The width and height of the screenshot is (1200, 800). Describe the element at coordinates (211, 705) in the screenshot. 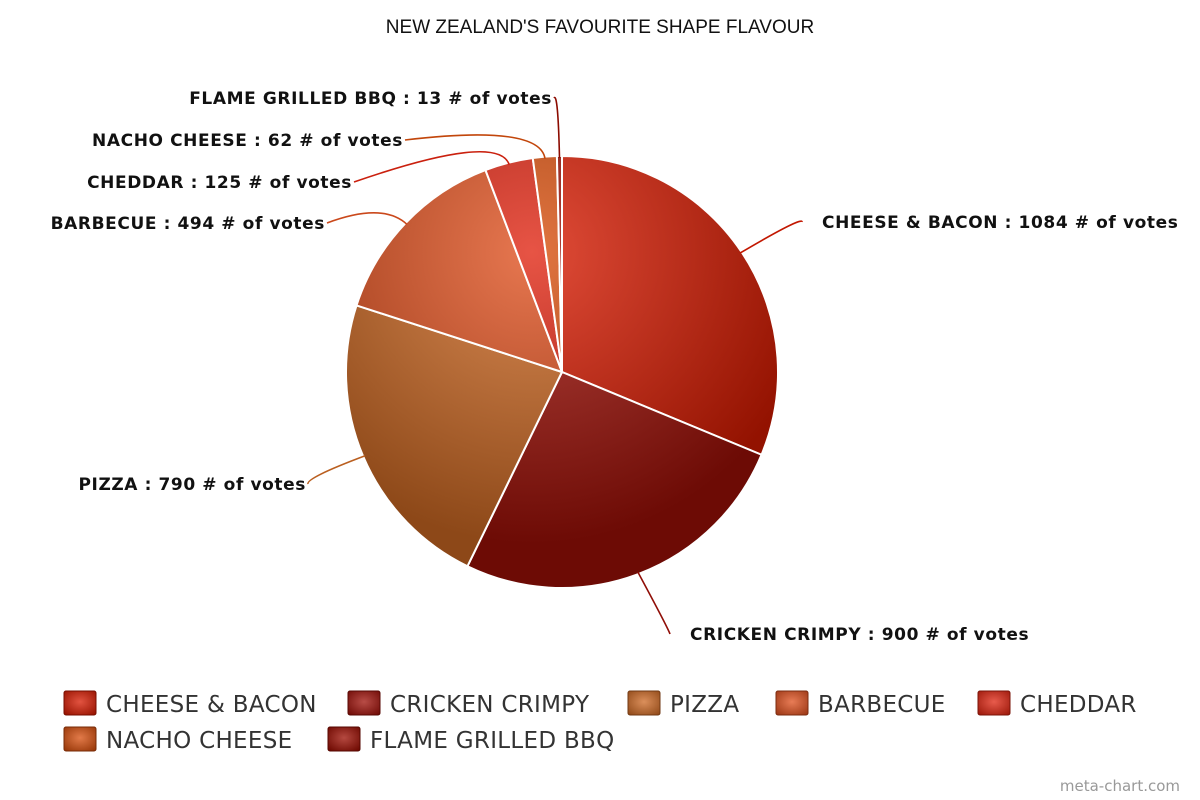

I see `legend-label: CHEESE & BACON` at that location.